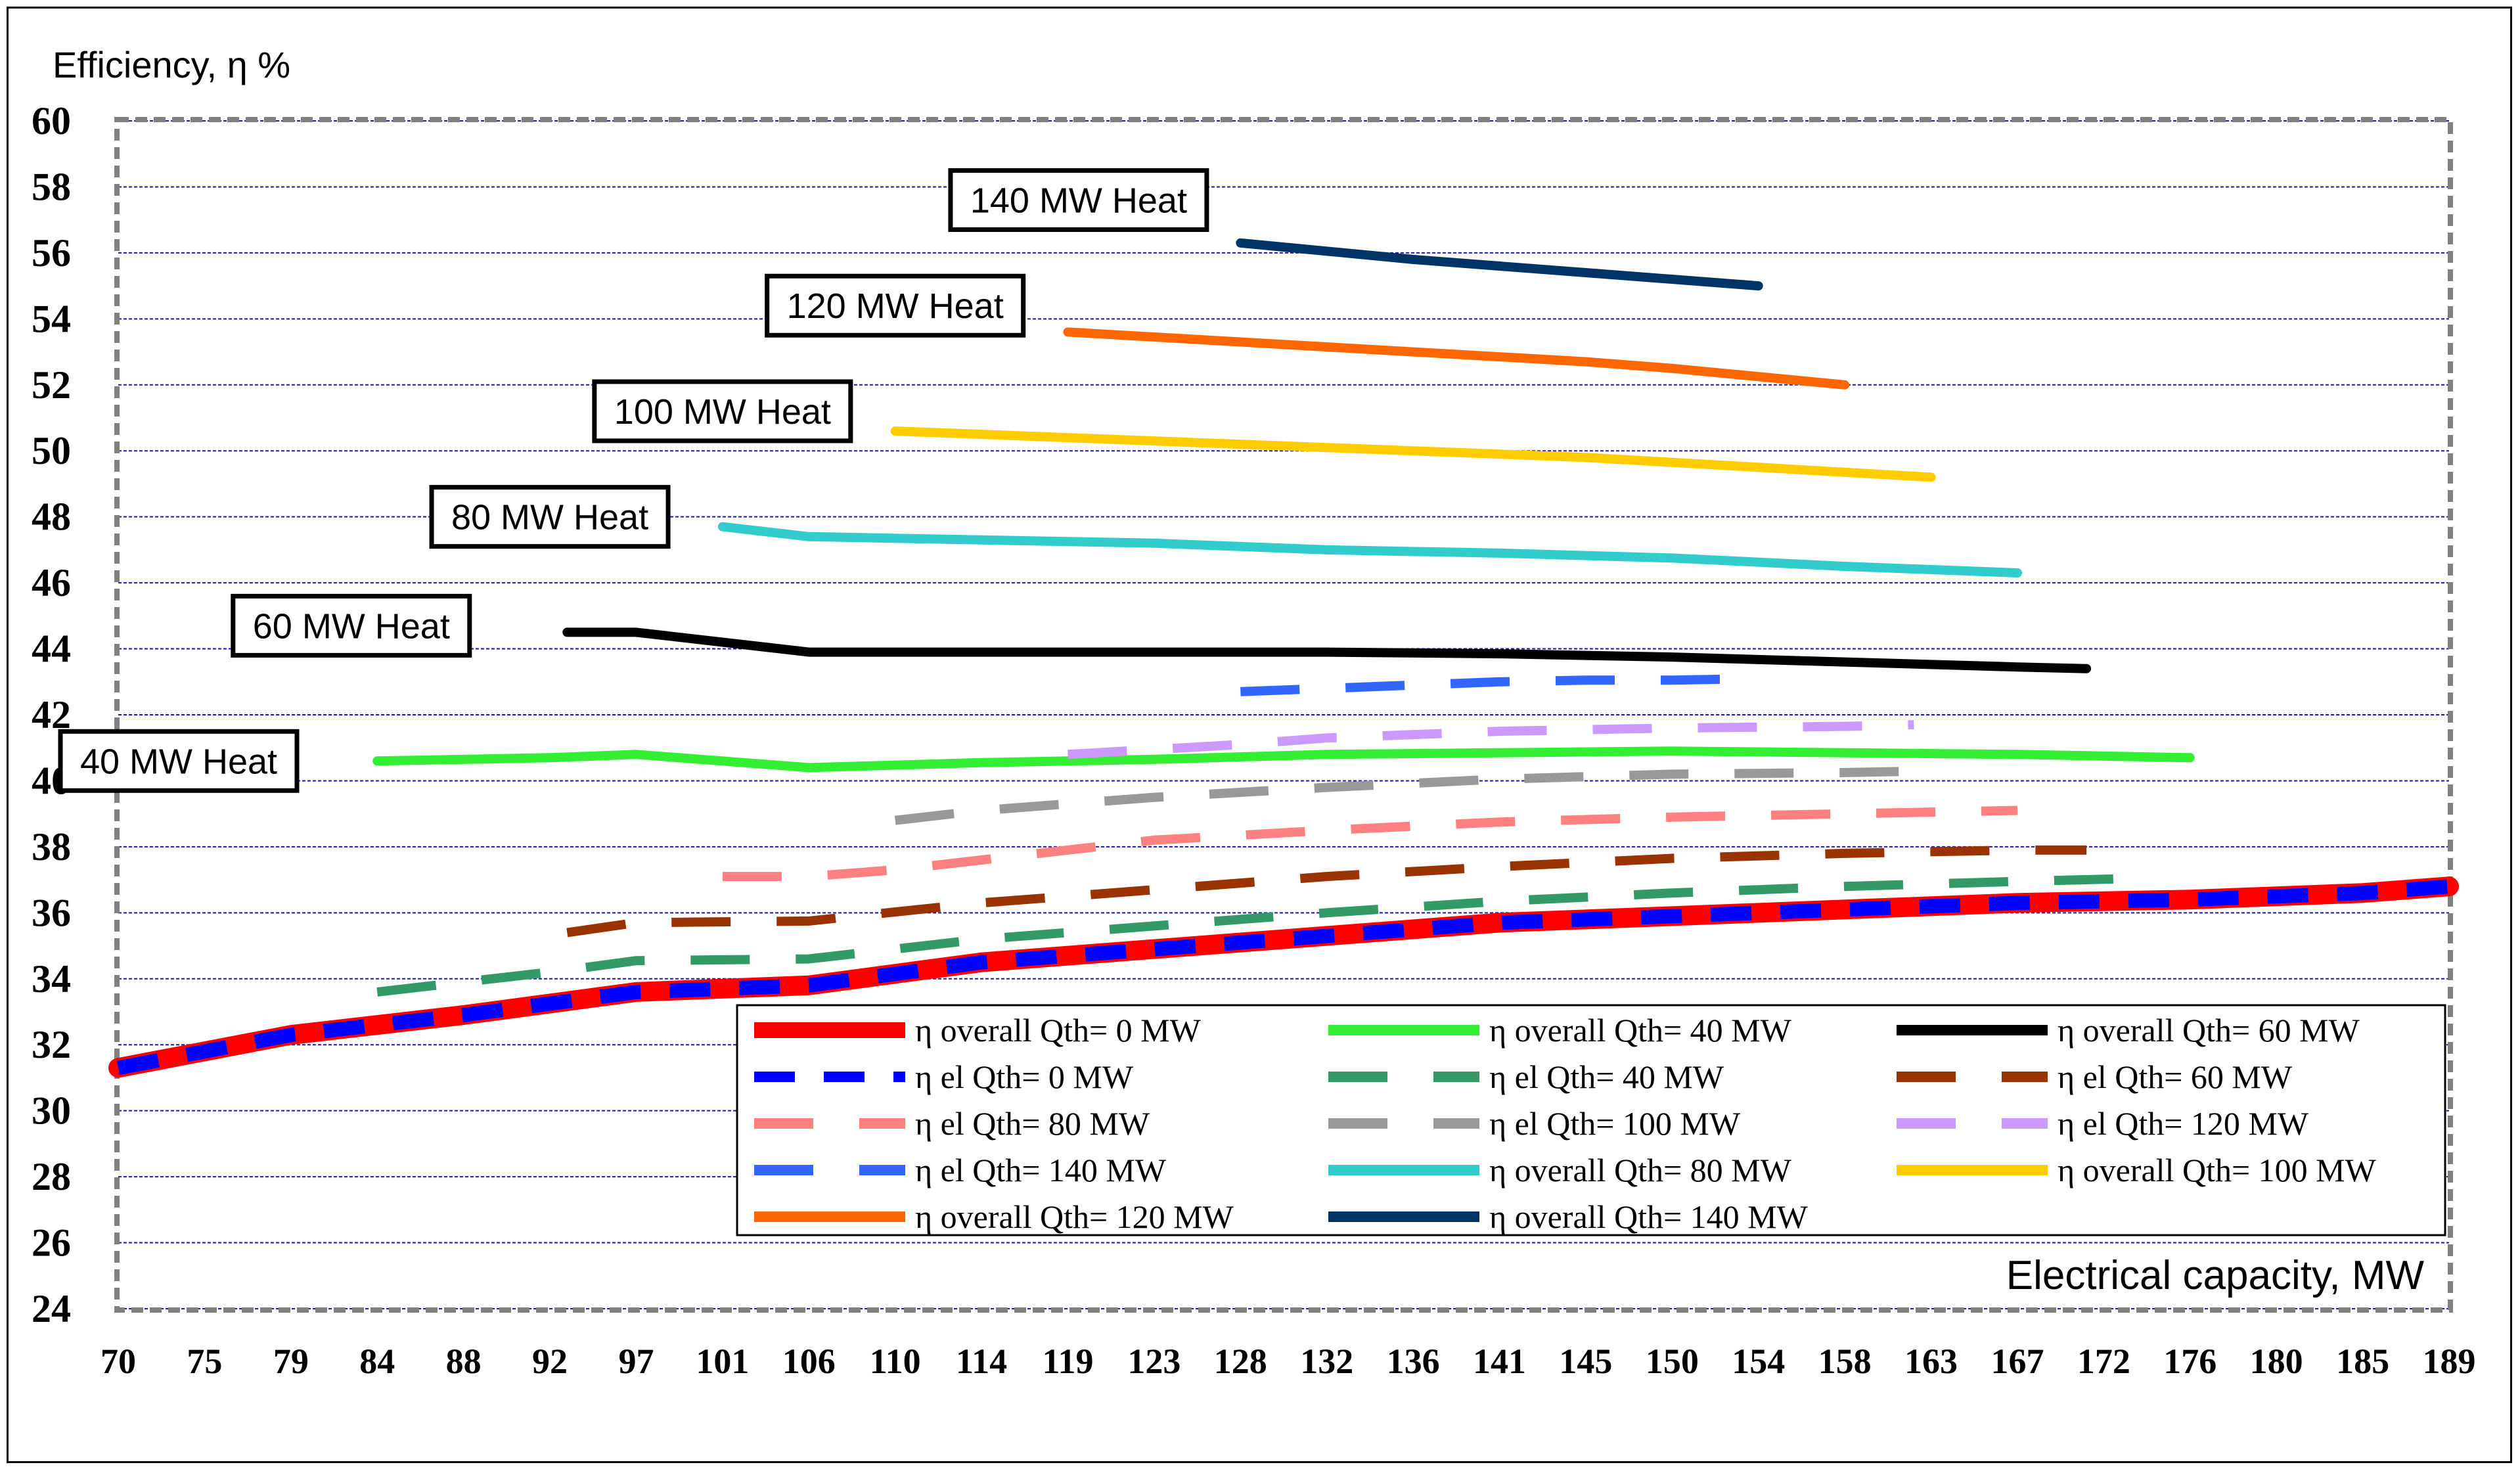 This screenshot has width=2520, height=1471. What do you see at coordinates (51, 1308) in the screenshot?
I see `y-tick-label: 24` at bounding box center [51, 1308].